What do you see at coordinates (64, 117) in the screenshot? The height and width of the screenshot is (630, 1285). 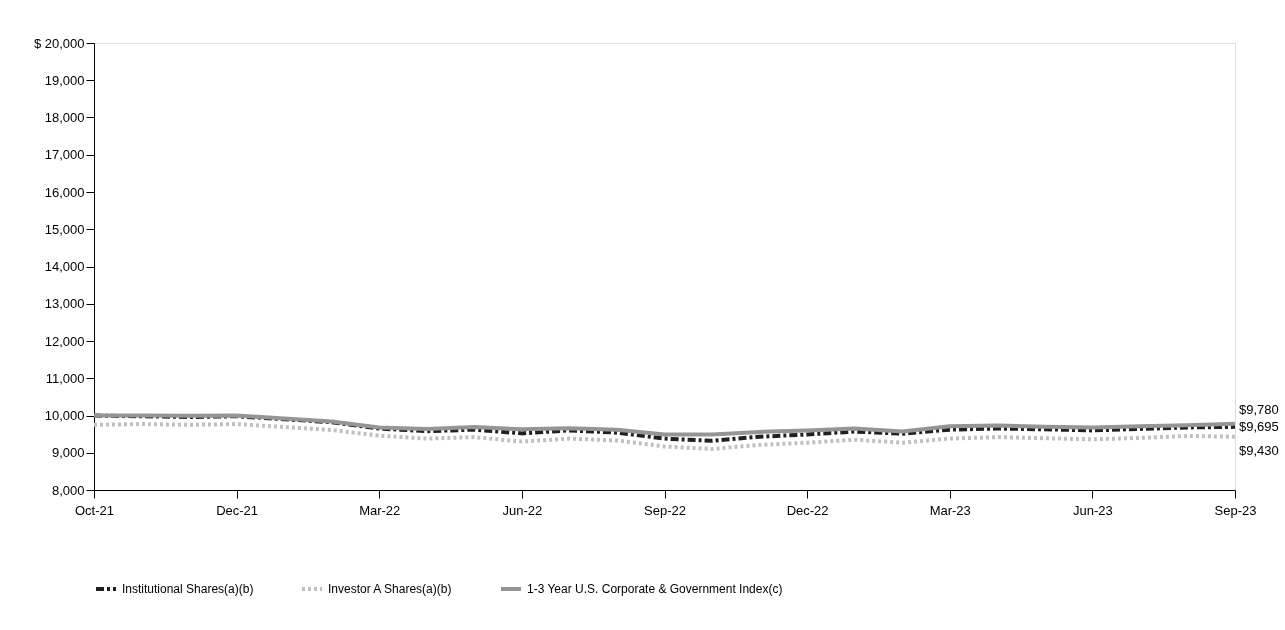 I see `y-tick-label: 18,000` at bounding box center [64, 117].